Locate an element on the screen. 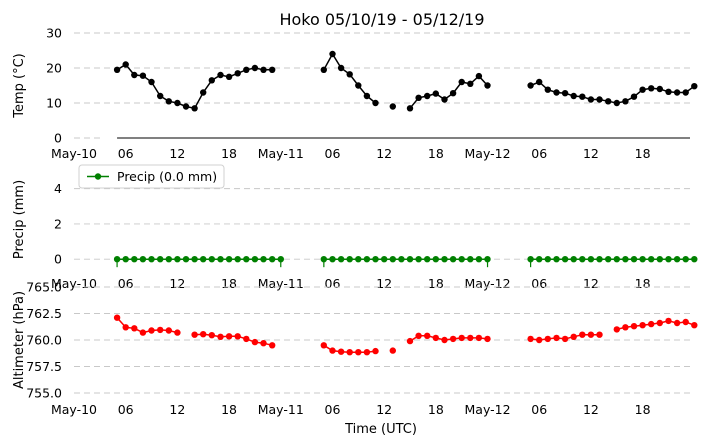 This screenshot has width=704, height=445. temp-y-tick-label: 30 is located at coordinates (54, 33).